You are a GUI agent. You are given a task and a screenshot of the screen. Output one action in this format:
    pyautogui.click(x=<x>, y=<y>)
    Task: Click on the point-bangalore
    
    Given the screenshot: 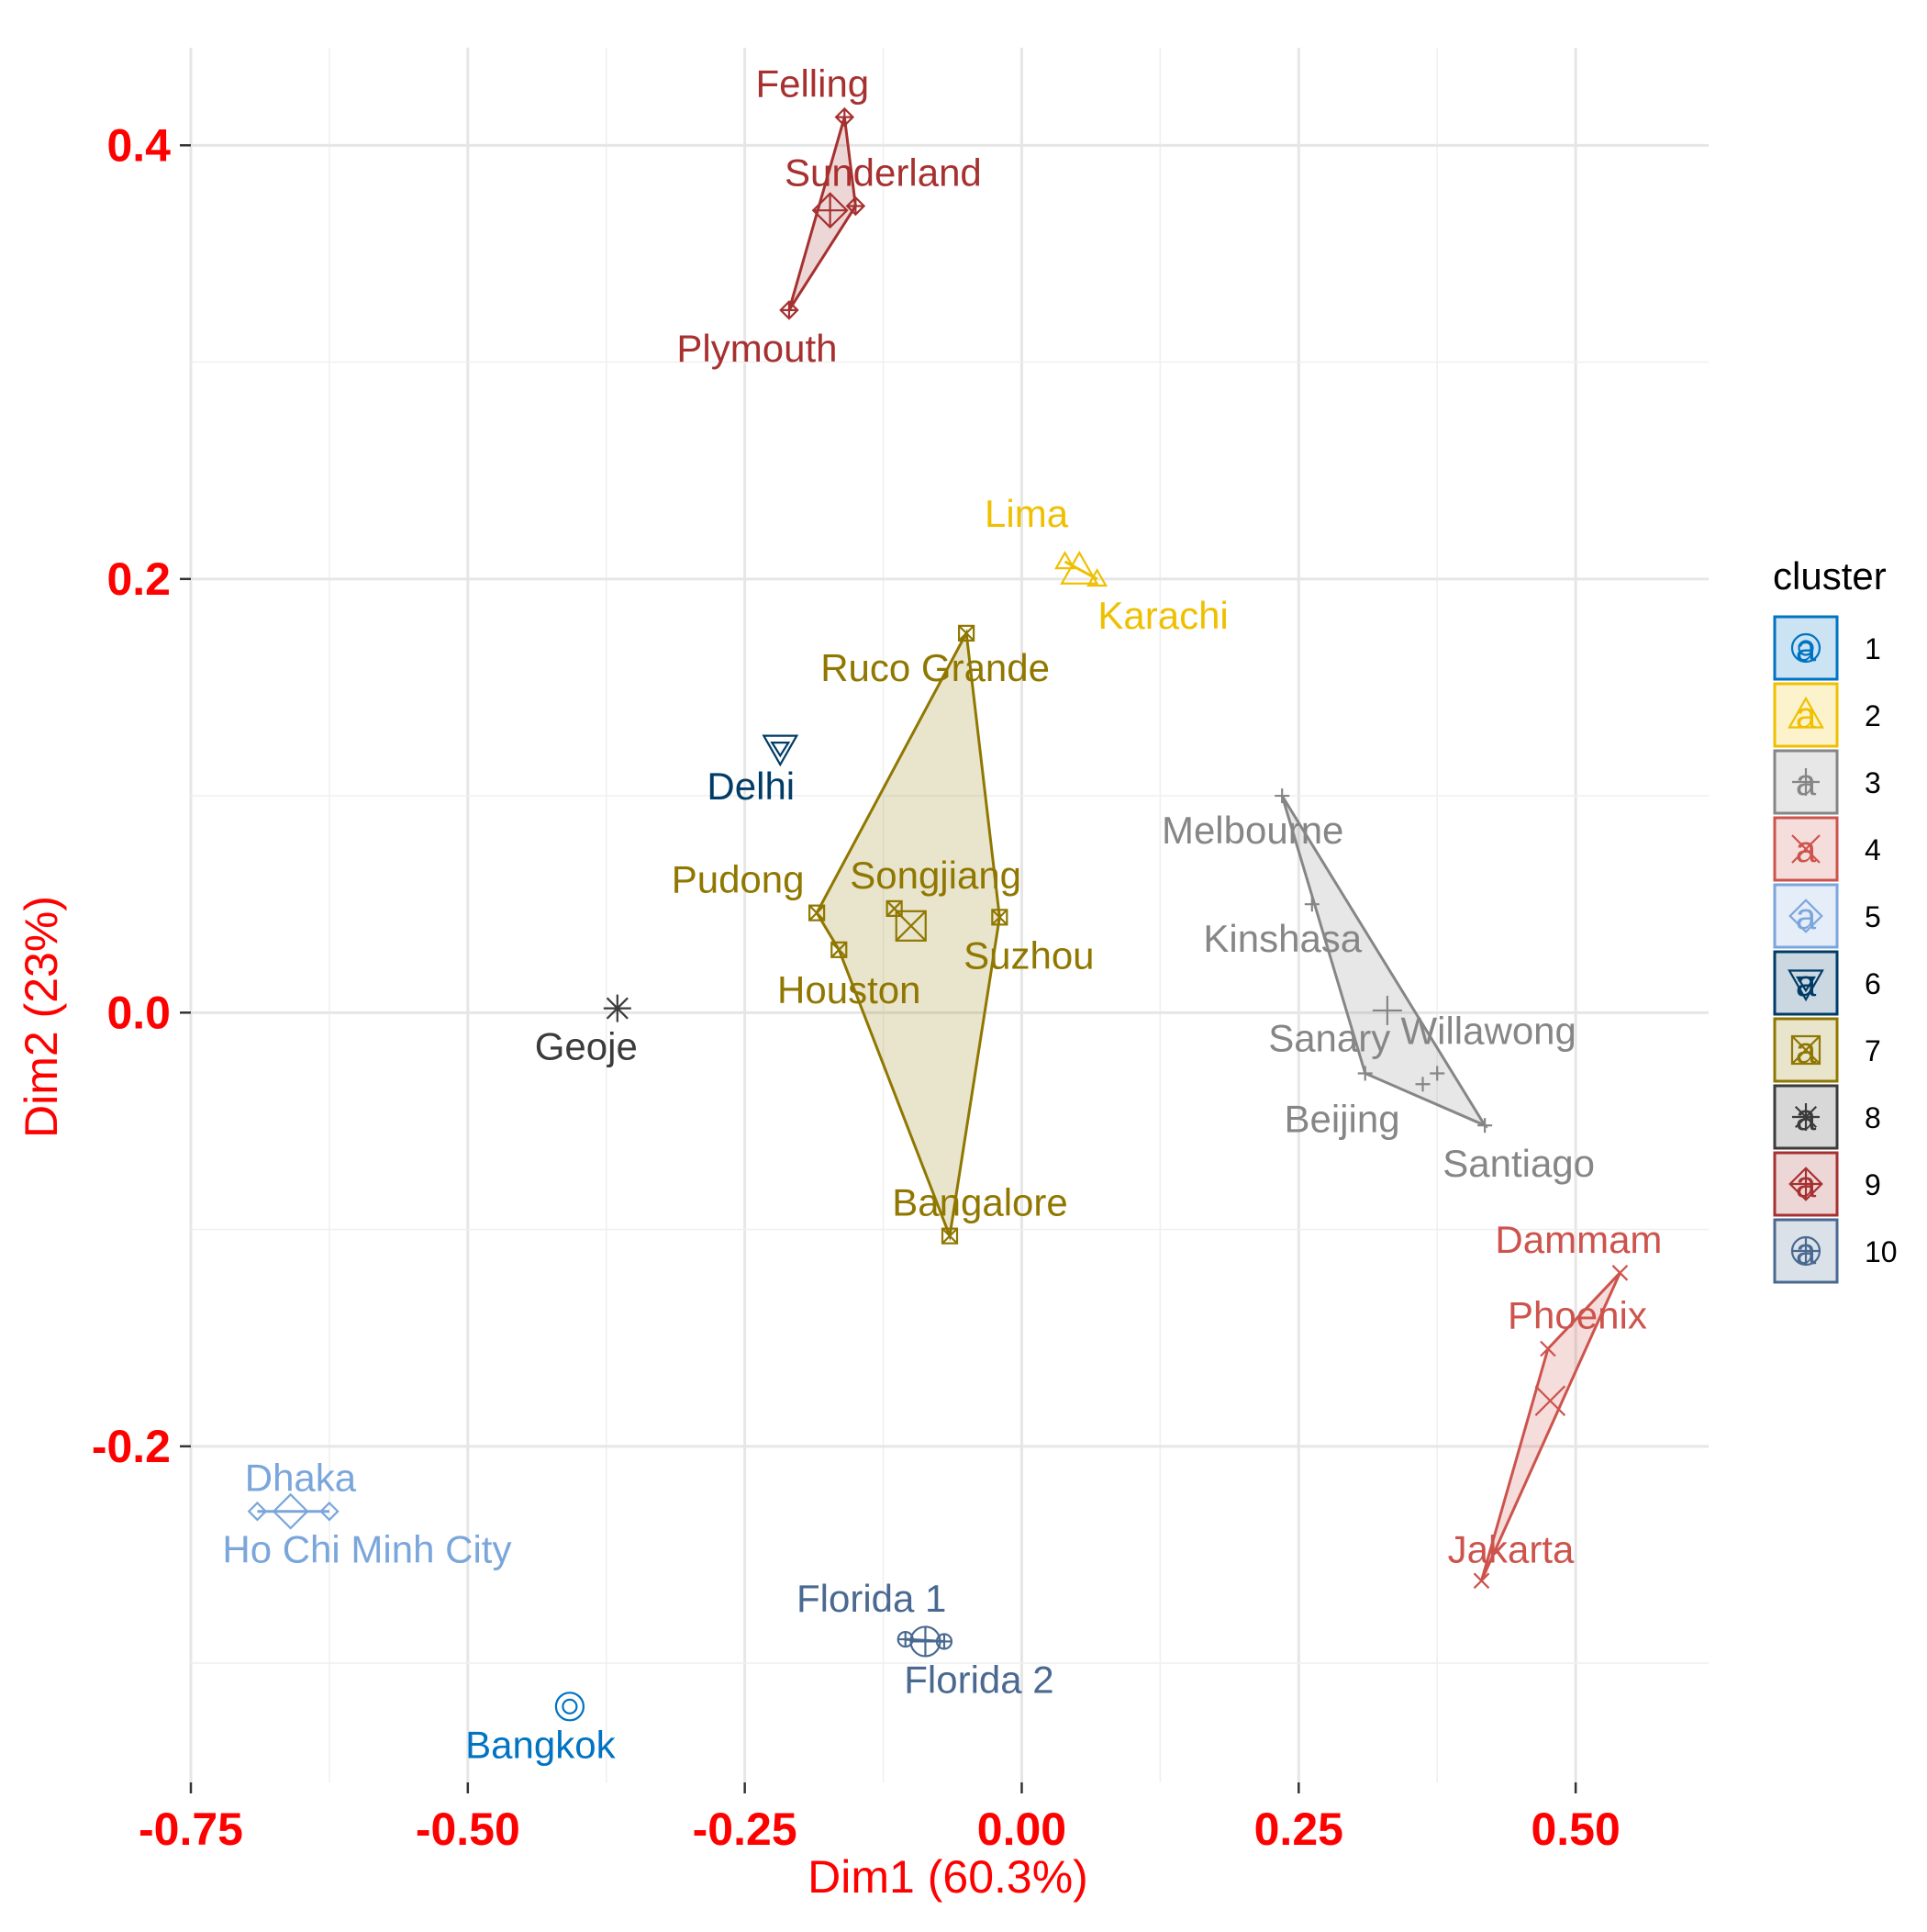 What is the action you would take?
    pyautogui.click(x=950, y=1236)
    